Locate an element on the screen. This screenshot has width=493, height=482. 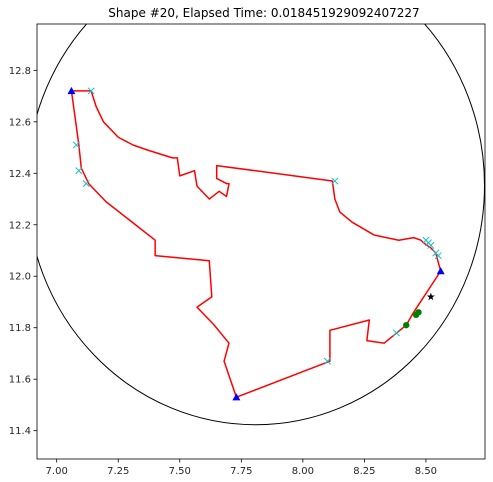
x-tick-label: 7.00 is located at coordinates (57, 471).